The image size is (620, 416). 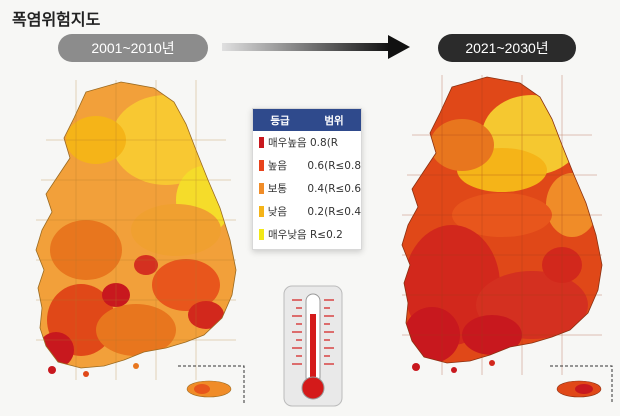 I want to click on legend-row: 매우낮음 R≤0.2, so click(x=307, y=234).